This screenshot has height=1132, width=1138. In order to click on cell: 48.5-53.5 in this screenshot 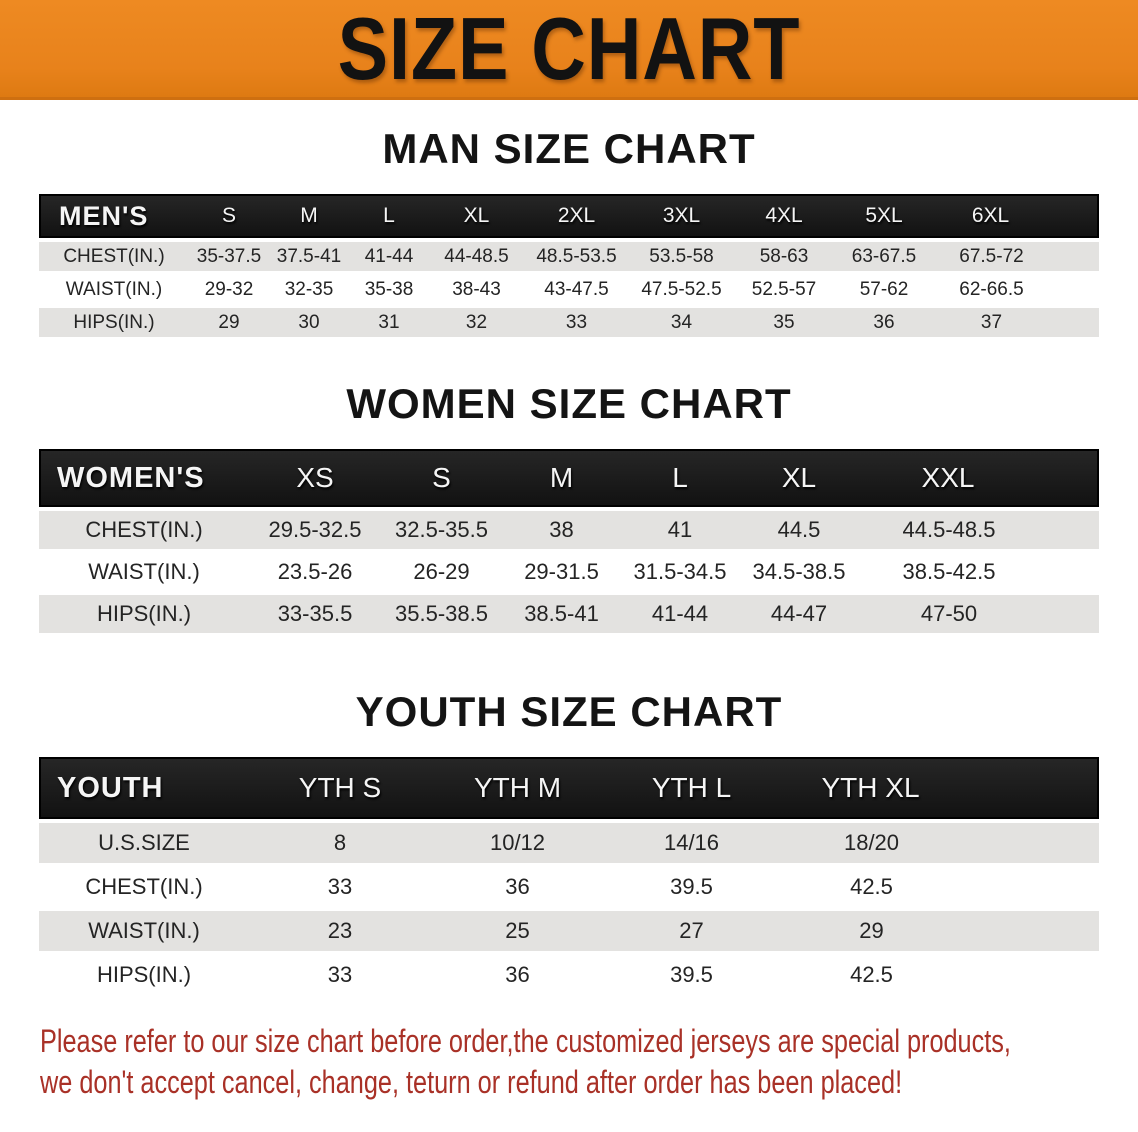, I will do `click(576, 256)`.